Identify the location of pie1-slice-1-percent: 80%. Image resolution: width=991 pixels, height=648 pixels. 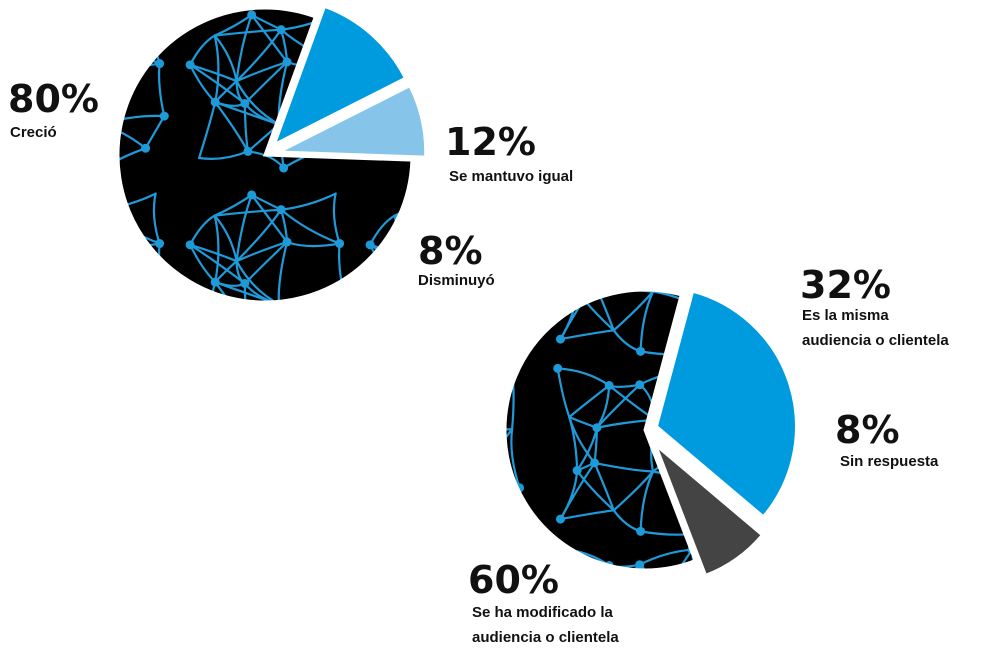
(53, 99).